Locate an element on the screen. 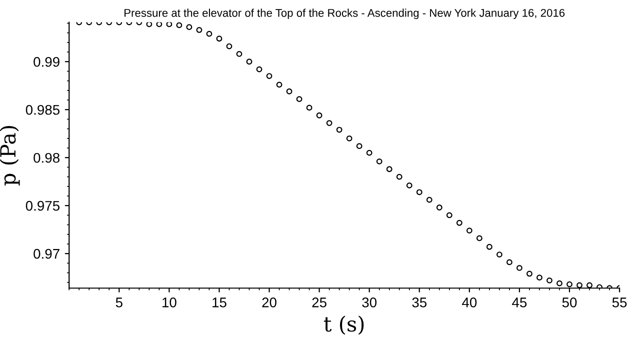 Image resolution: width=640 pixels, height=343 pixels. y-tick-label: 0.97 is located at coordinates (47, 253).